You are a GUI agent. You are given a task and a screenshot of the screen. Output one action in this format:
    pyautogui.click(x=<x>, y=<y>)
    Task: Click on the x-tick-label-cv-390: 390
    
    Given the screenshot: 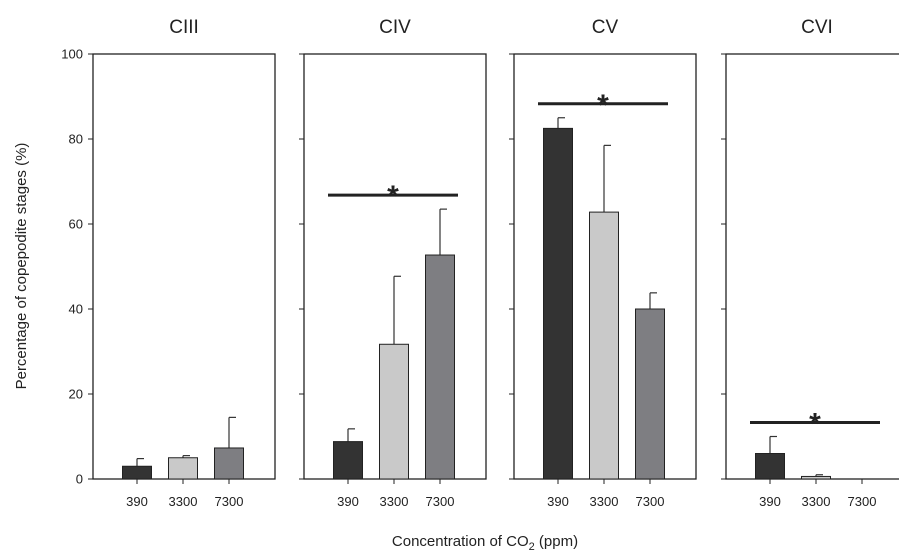 What is the action you would take?
    pyautogui.click(x=558, y=501)
    